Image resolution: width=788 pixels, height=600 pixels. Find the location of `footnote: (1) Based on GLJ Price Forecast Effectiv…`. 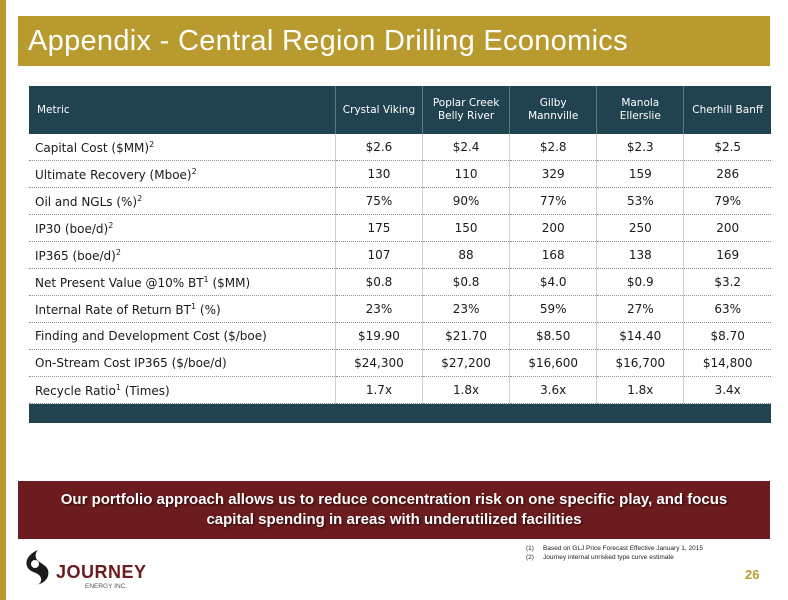

footnote: (1) Based on GLJ Price Forecast Effectiv… is located at coordinates (646, 548).